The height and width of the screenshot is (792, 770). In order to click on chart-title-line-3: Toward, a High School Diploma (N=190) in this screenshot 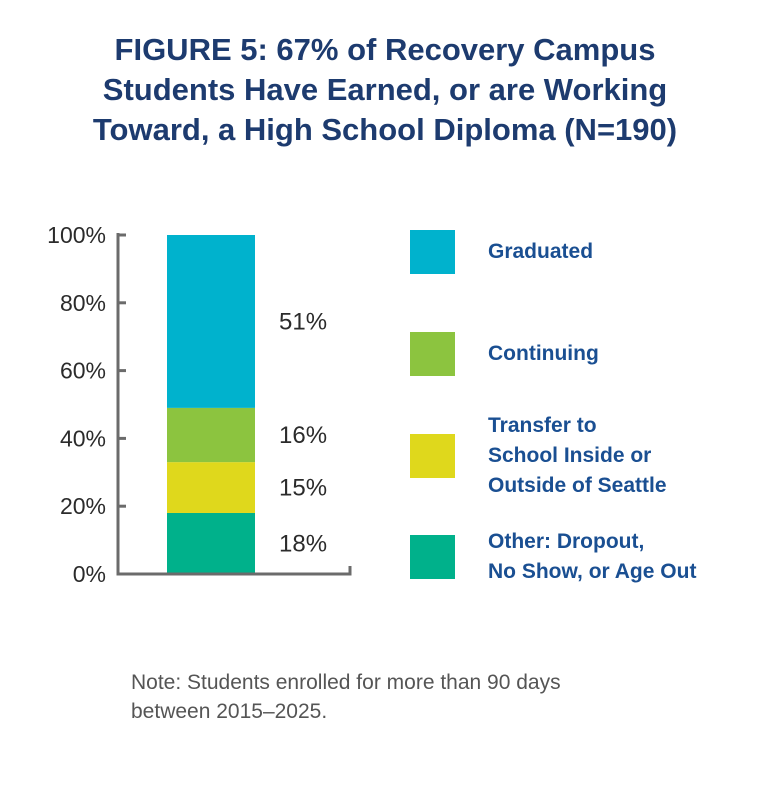, I will do `click(385, 129)`.